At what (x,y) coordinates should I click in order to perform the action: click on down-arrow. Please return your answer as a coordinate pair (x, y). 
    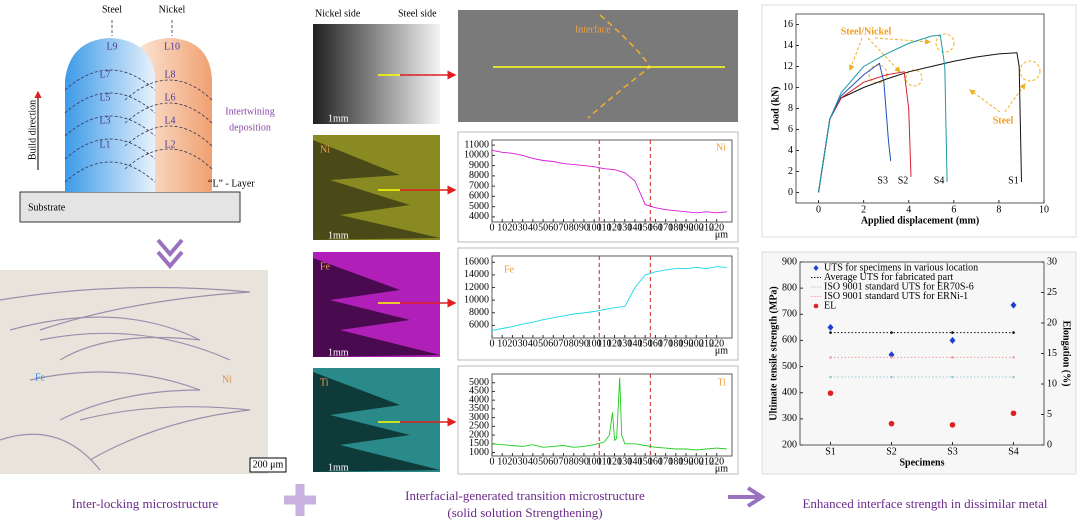
    Looking at the image, I should click on (170, 254).